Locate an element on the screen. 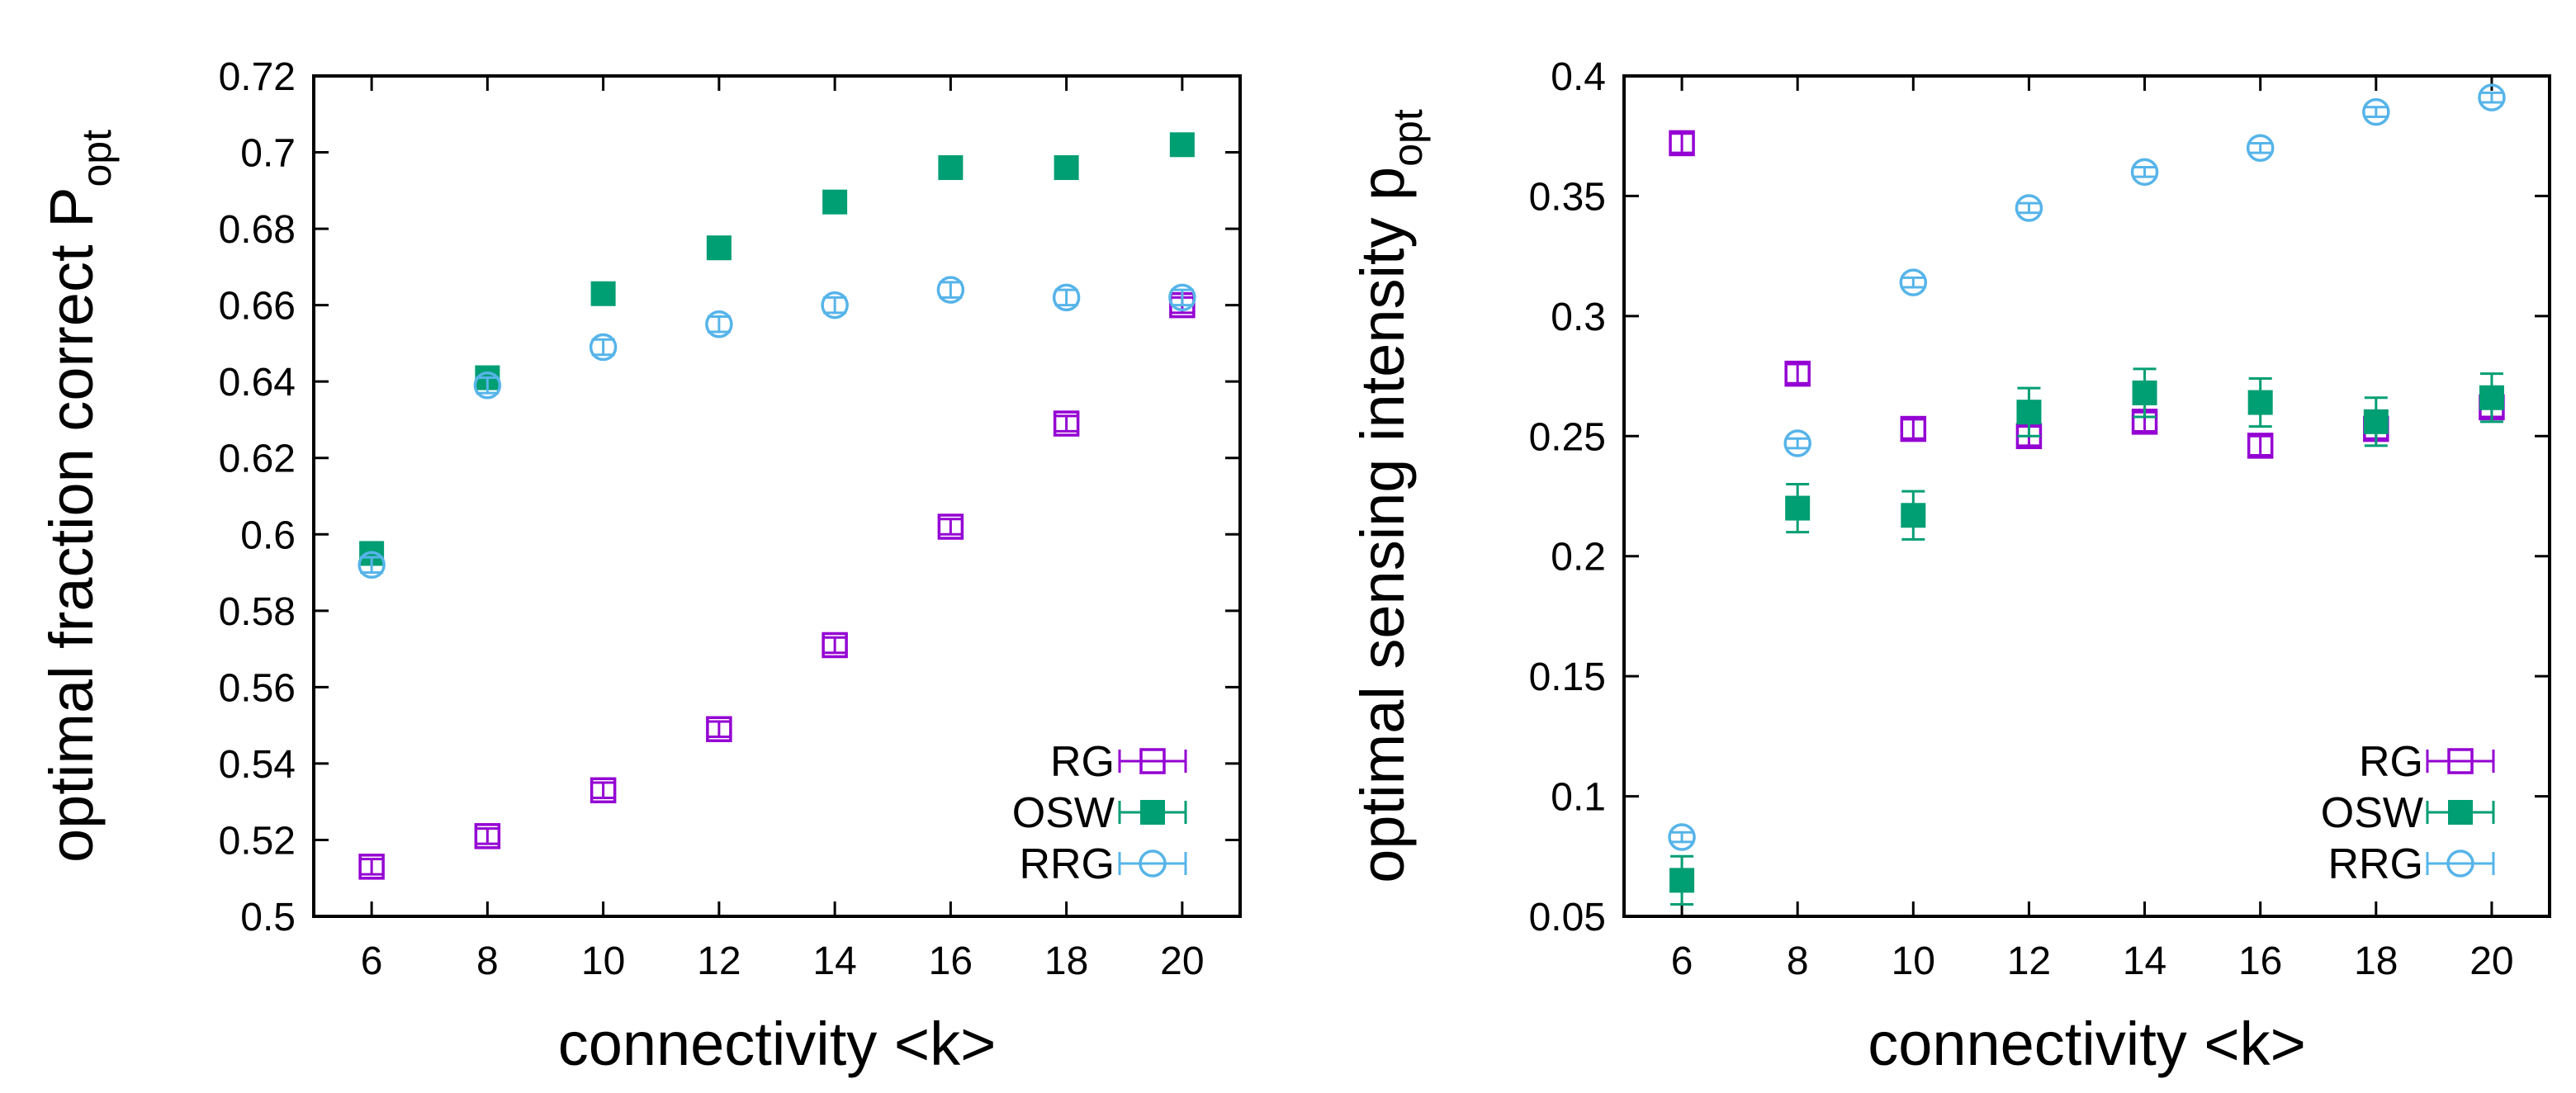  x-tick-label: 14 is located at coordinates (834, 961).